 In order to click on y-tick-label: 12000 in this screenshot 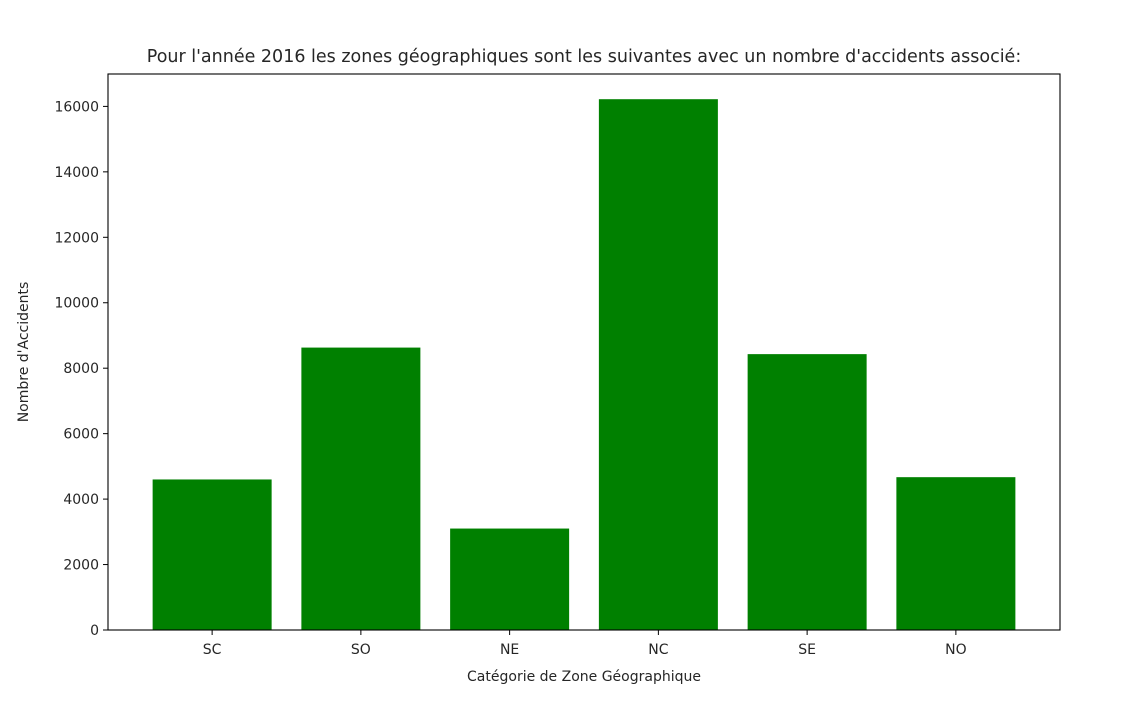, I will do `click(76, 238)`.